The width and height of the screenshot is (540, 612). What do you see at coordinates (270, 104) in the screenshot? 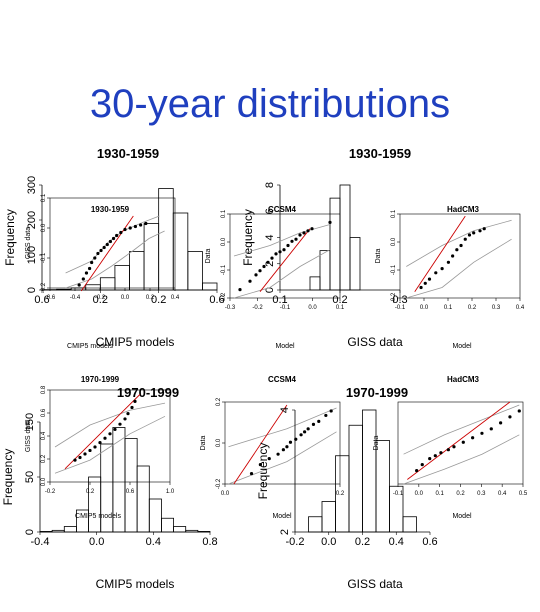
I see `slide-title: 30-year distributions` at bounding box center [270, 104].